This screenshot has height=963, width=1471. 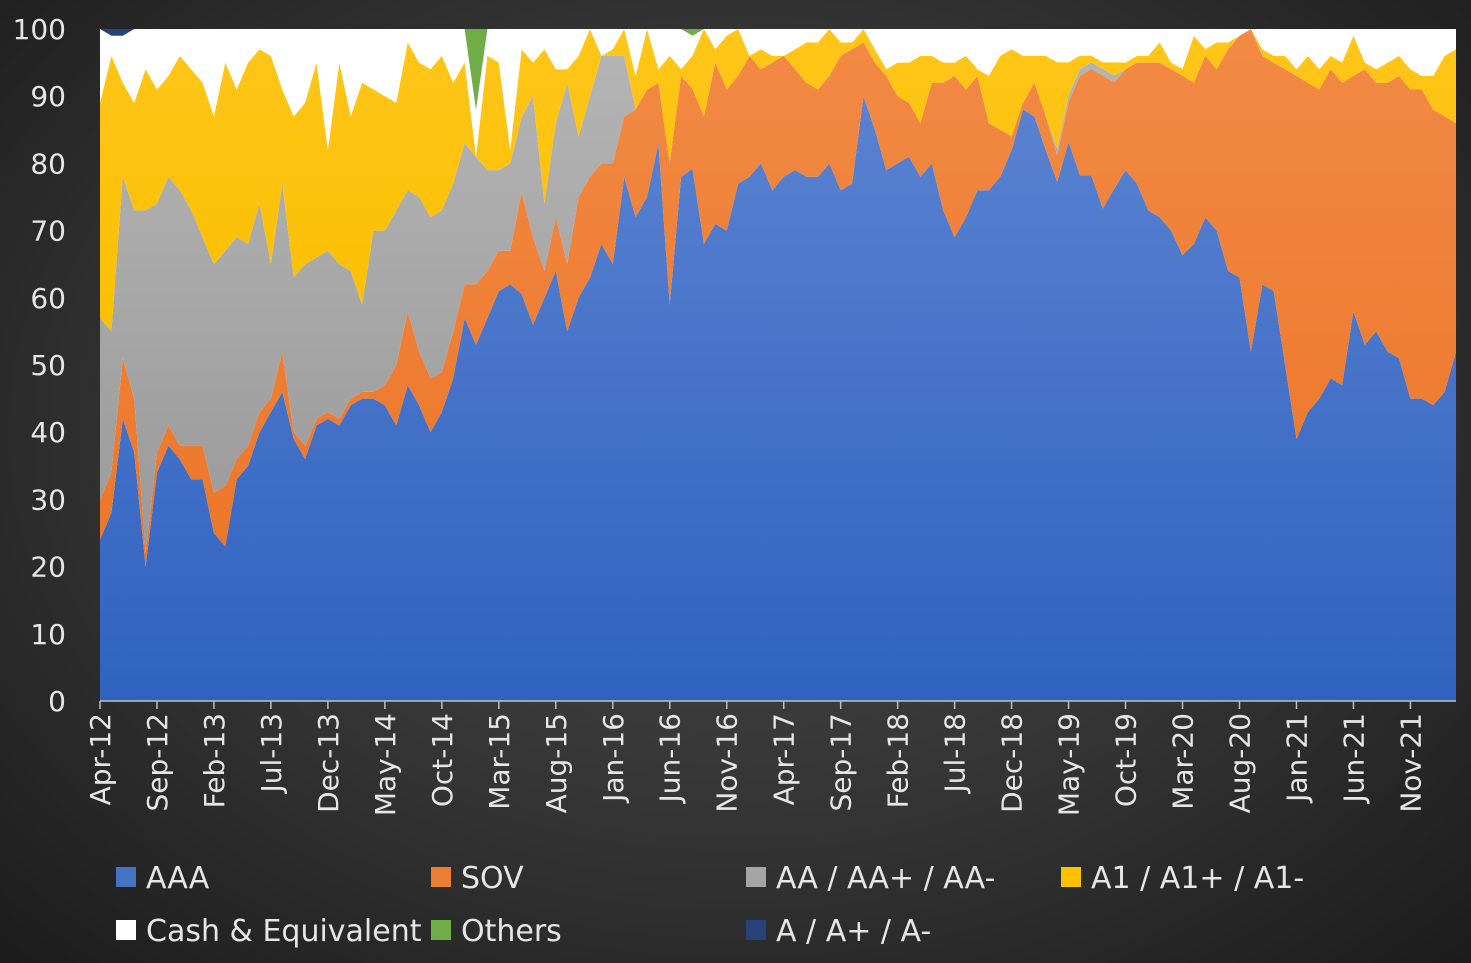 I want to click on y-tick-label: 80, so click(x=48, y=163).